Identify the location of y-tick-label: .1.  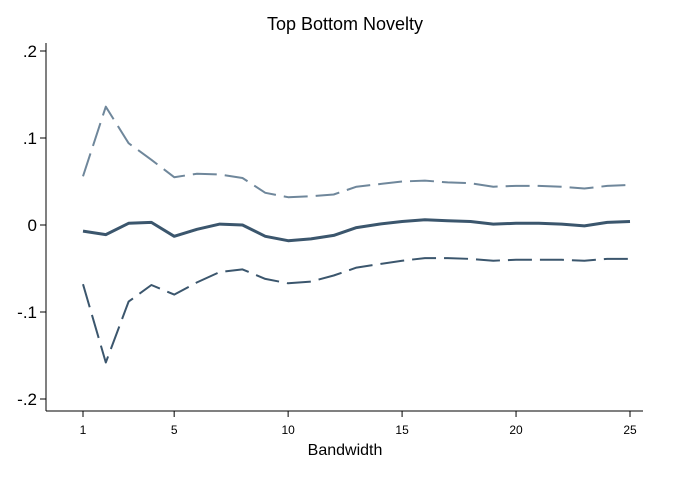
(30, 138).